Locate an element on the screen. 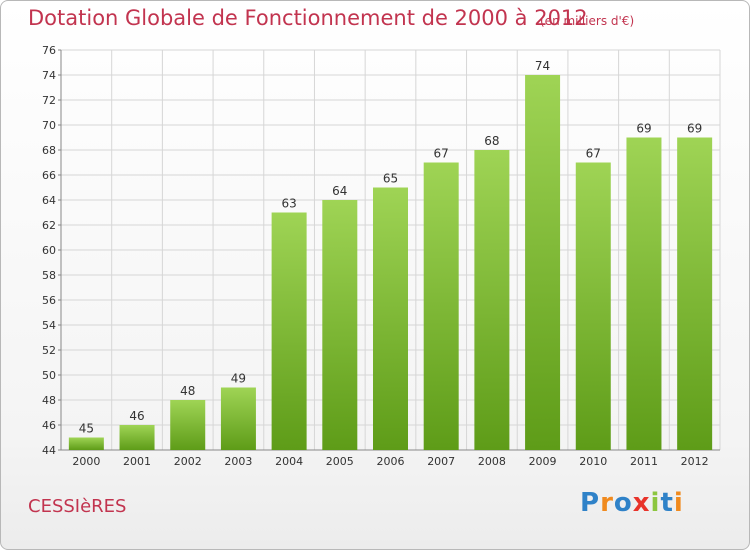  y-tick-label: 58 is located at coordinates (49, 275).